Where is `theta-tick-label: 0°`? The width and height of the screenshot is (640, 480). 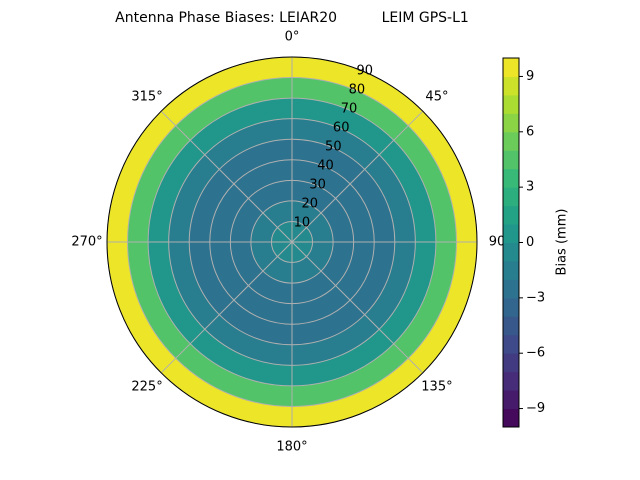 theta-tick-label: 0° is located at coordinates (292, 37).